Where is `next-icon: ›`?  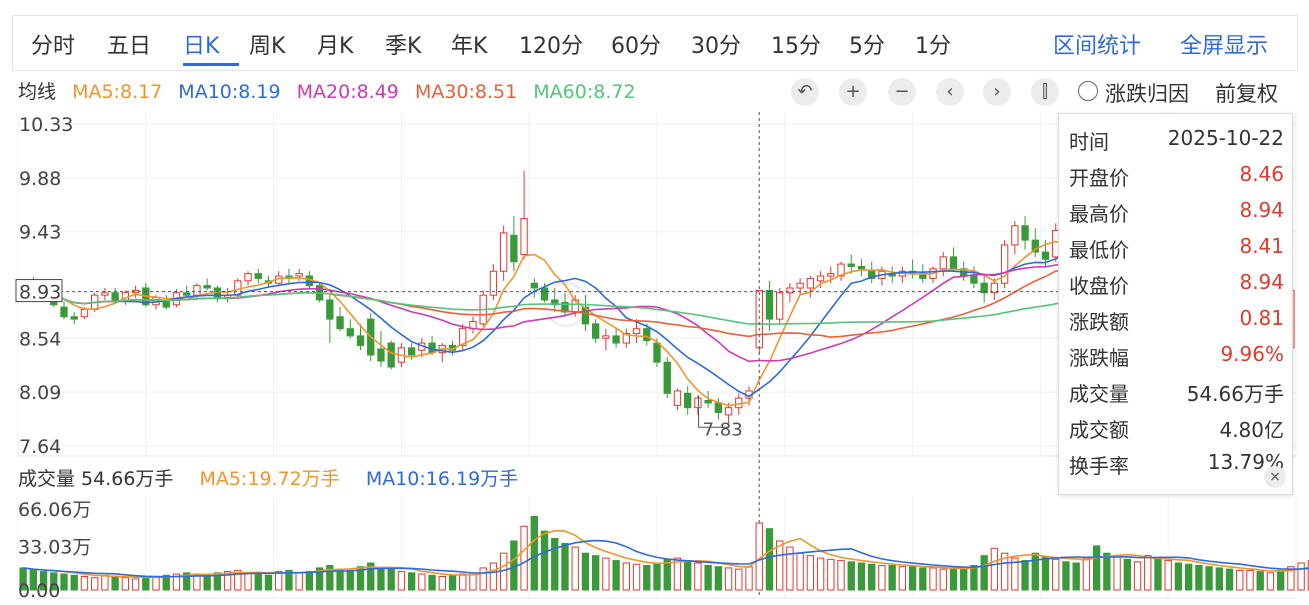 next-icon: › is located at coordinates (997, 92).